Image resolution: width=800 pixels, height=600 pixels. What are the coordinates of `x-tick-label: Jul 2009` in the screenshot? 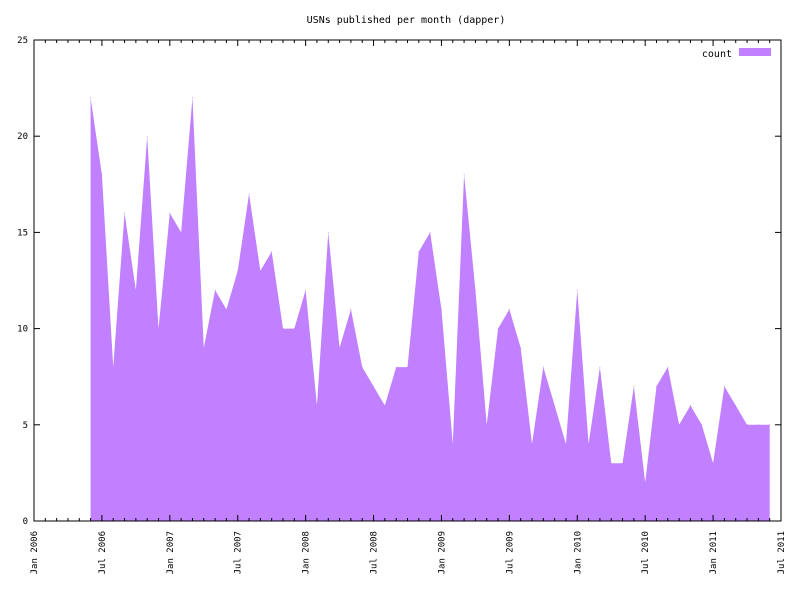 It's located at (510, 552).